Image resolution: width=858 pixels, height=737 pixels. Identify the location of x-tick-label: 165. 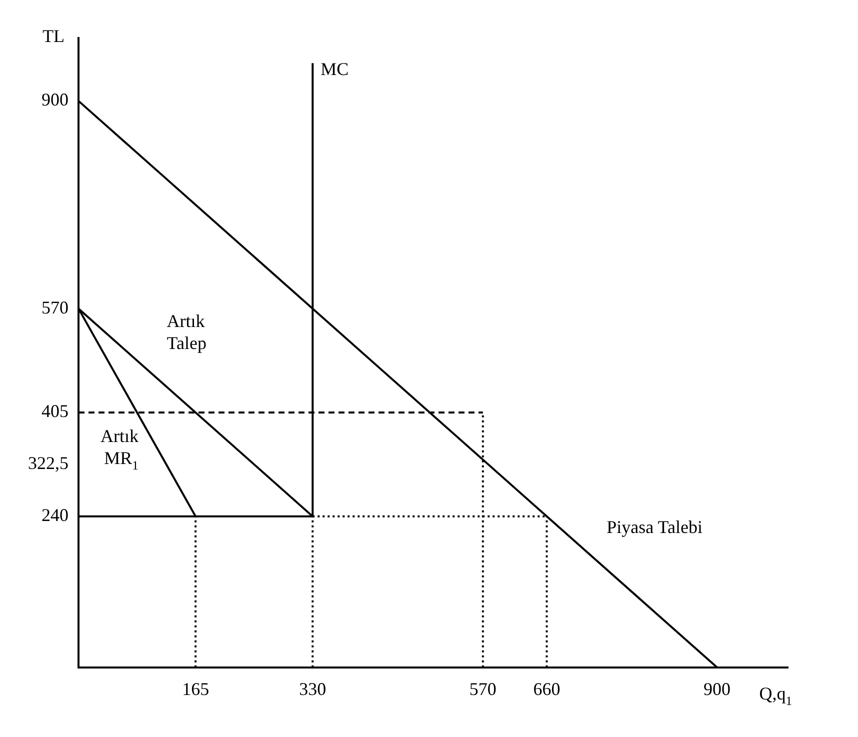
(196, 688).